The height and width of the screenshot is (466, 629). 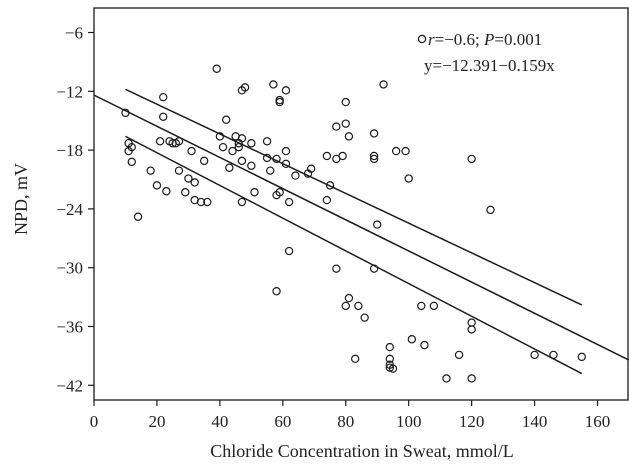 I want to click on annotation-r-symbol: r, so click(x=431, y=39).